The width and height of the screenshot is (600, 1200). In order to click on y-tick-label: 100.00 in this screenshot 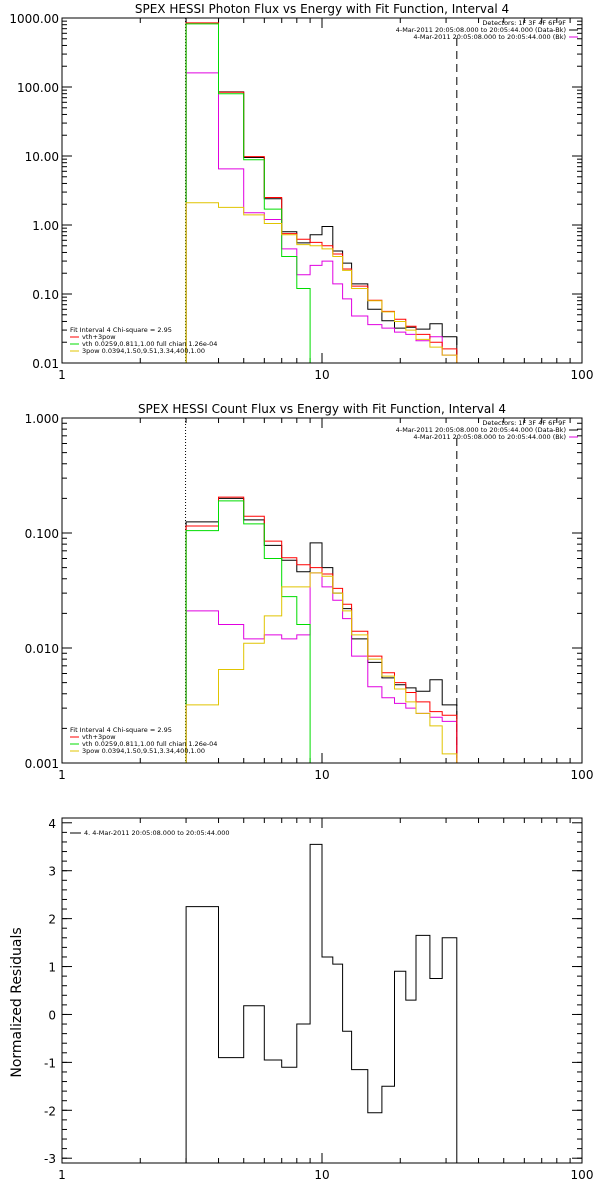, I will do `click(38, 88)`.